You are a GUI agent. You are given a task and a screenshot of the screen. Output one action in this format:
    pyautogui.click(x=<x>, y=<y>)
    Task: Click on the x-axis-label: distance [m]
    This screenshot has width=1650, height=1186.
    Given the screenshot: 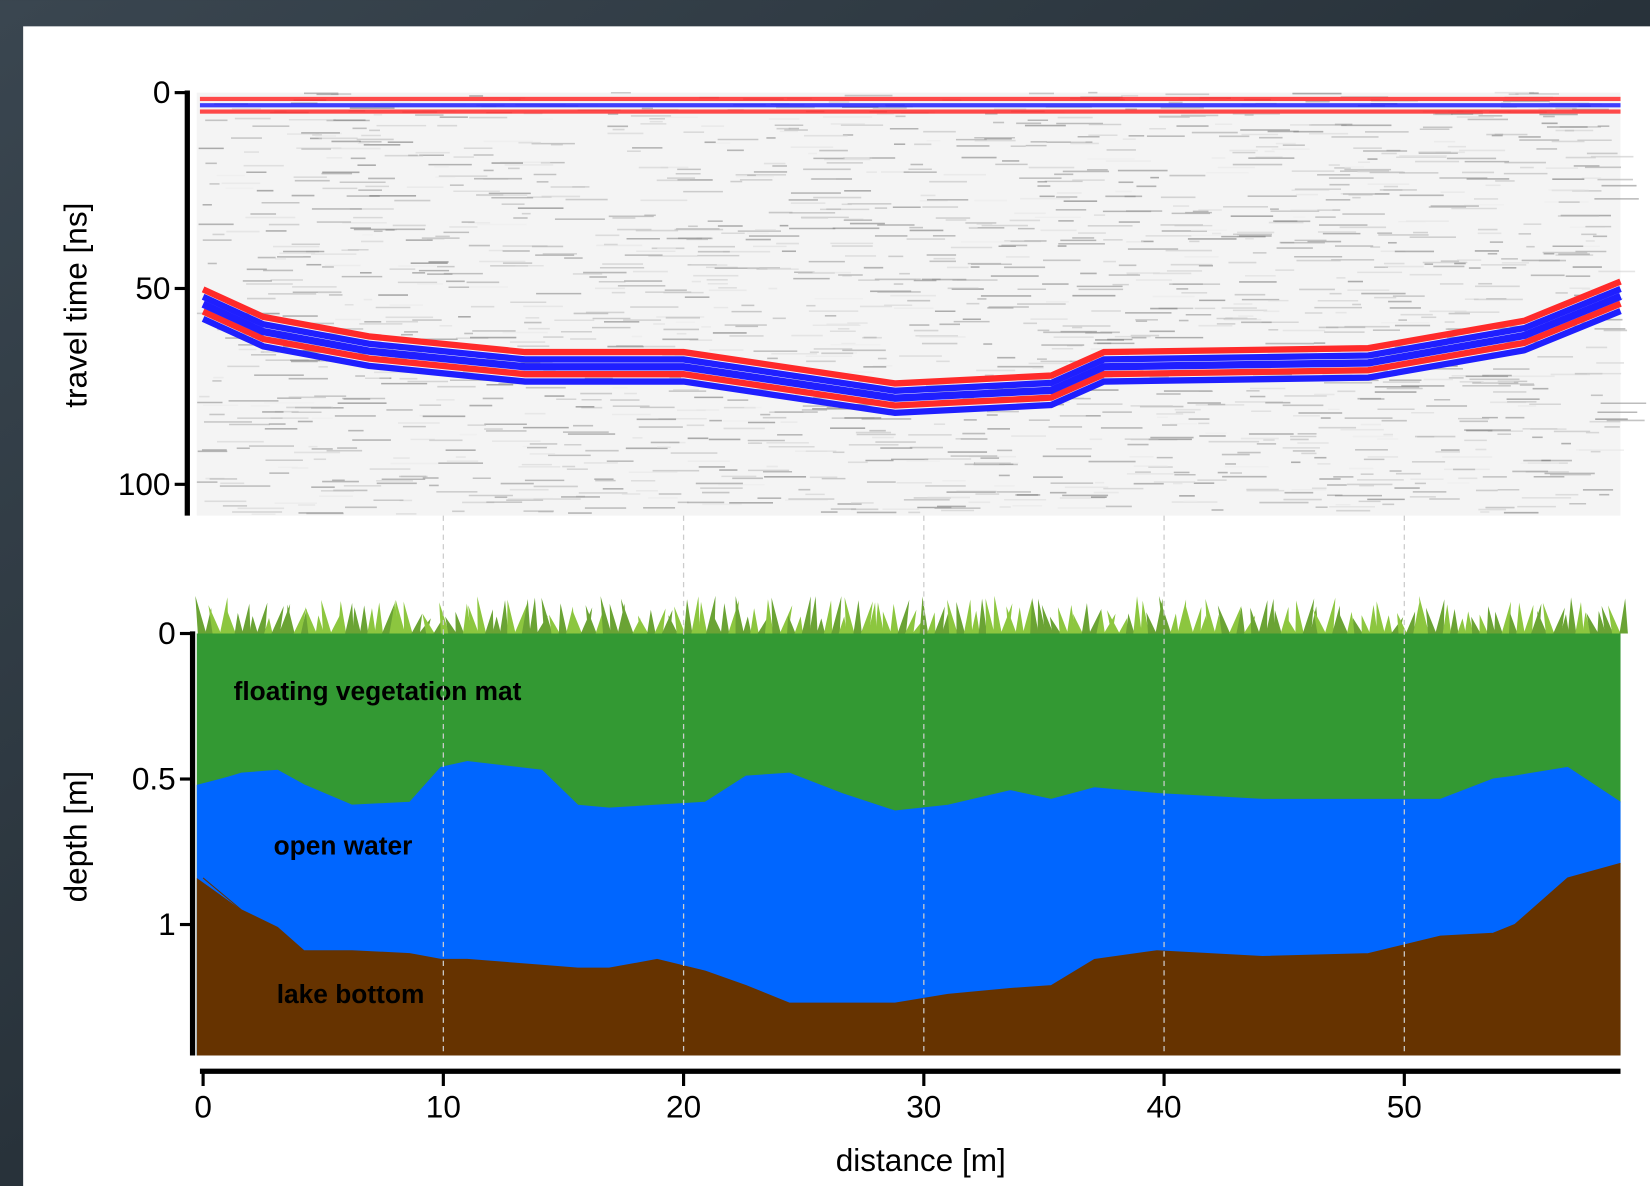 What is the action you would take?
    pyautogui.click(x=921, y=1160)
    